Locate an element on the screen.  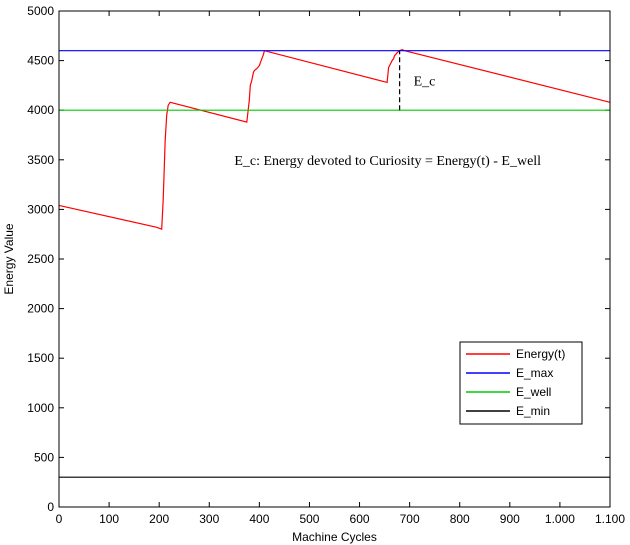
legend-label-e-max: E_max is located at coordinates (534, 373).